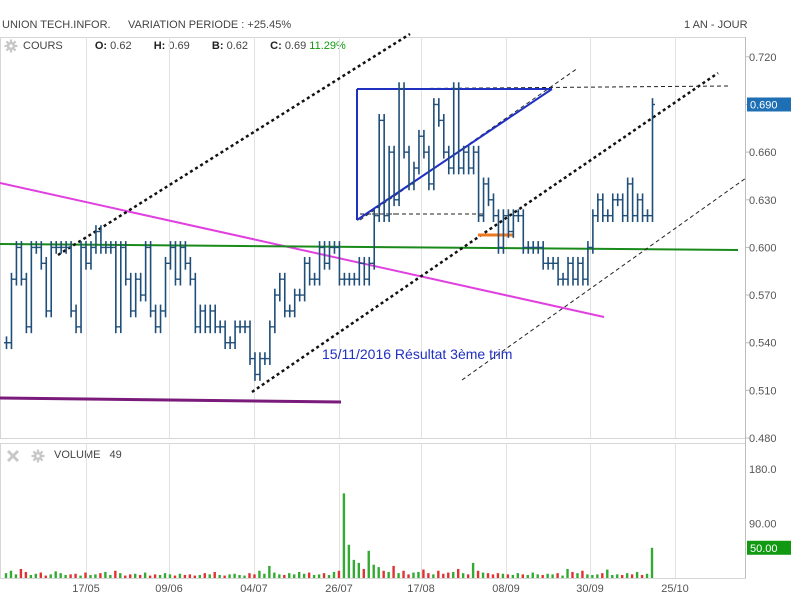  Describe the element at coordinates (327, 46) in the screenshot. I see `change-pct: 11.29%` at that location.